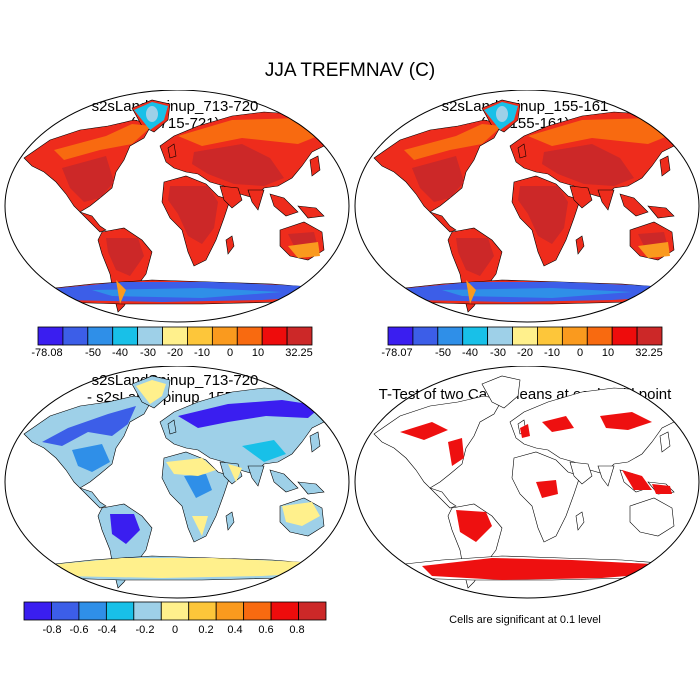 This screenshot has height=700, width=700. What do you see at coordinates (470, 353) in the screenshot?
I see `panel-2-colorbar-tick: -40` at bounding box center [470, 353].